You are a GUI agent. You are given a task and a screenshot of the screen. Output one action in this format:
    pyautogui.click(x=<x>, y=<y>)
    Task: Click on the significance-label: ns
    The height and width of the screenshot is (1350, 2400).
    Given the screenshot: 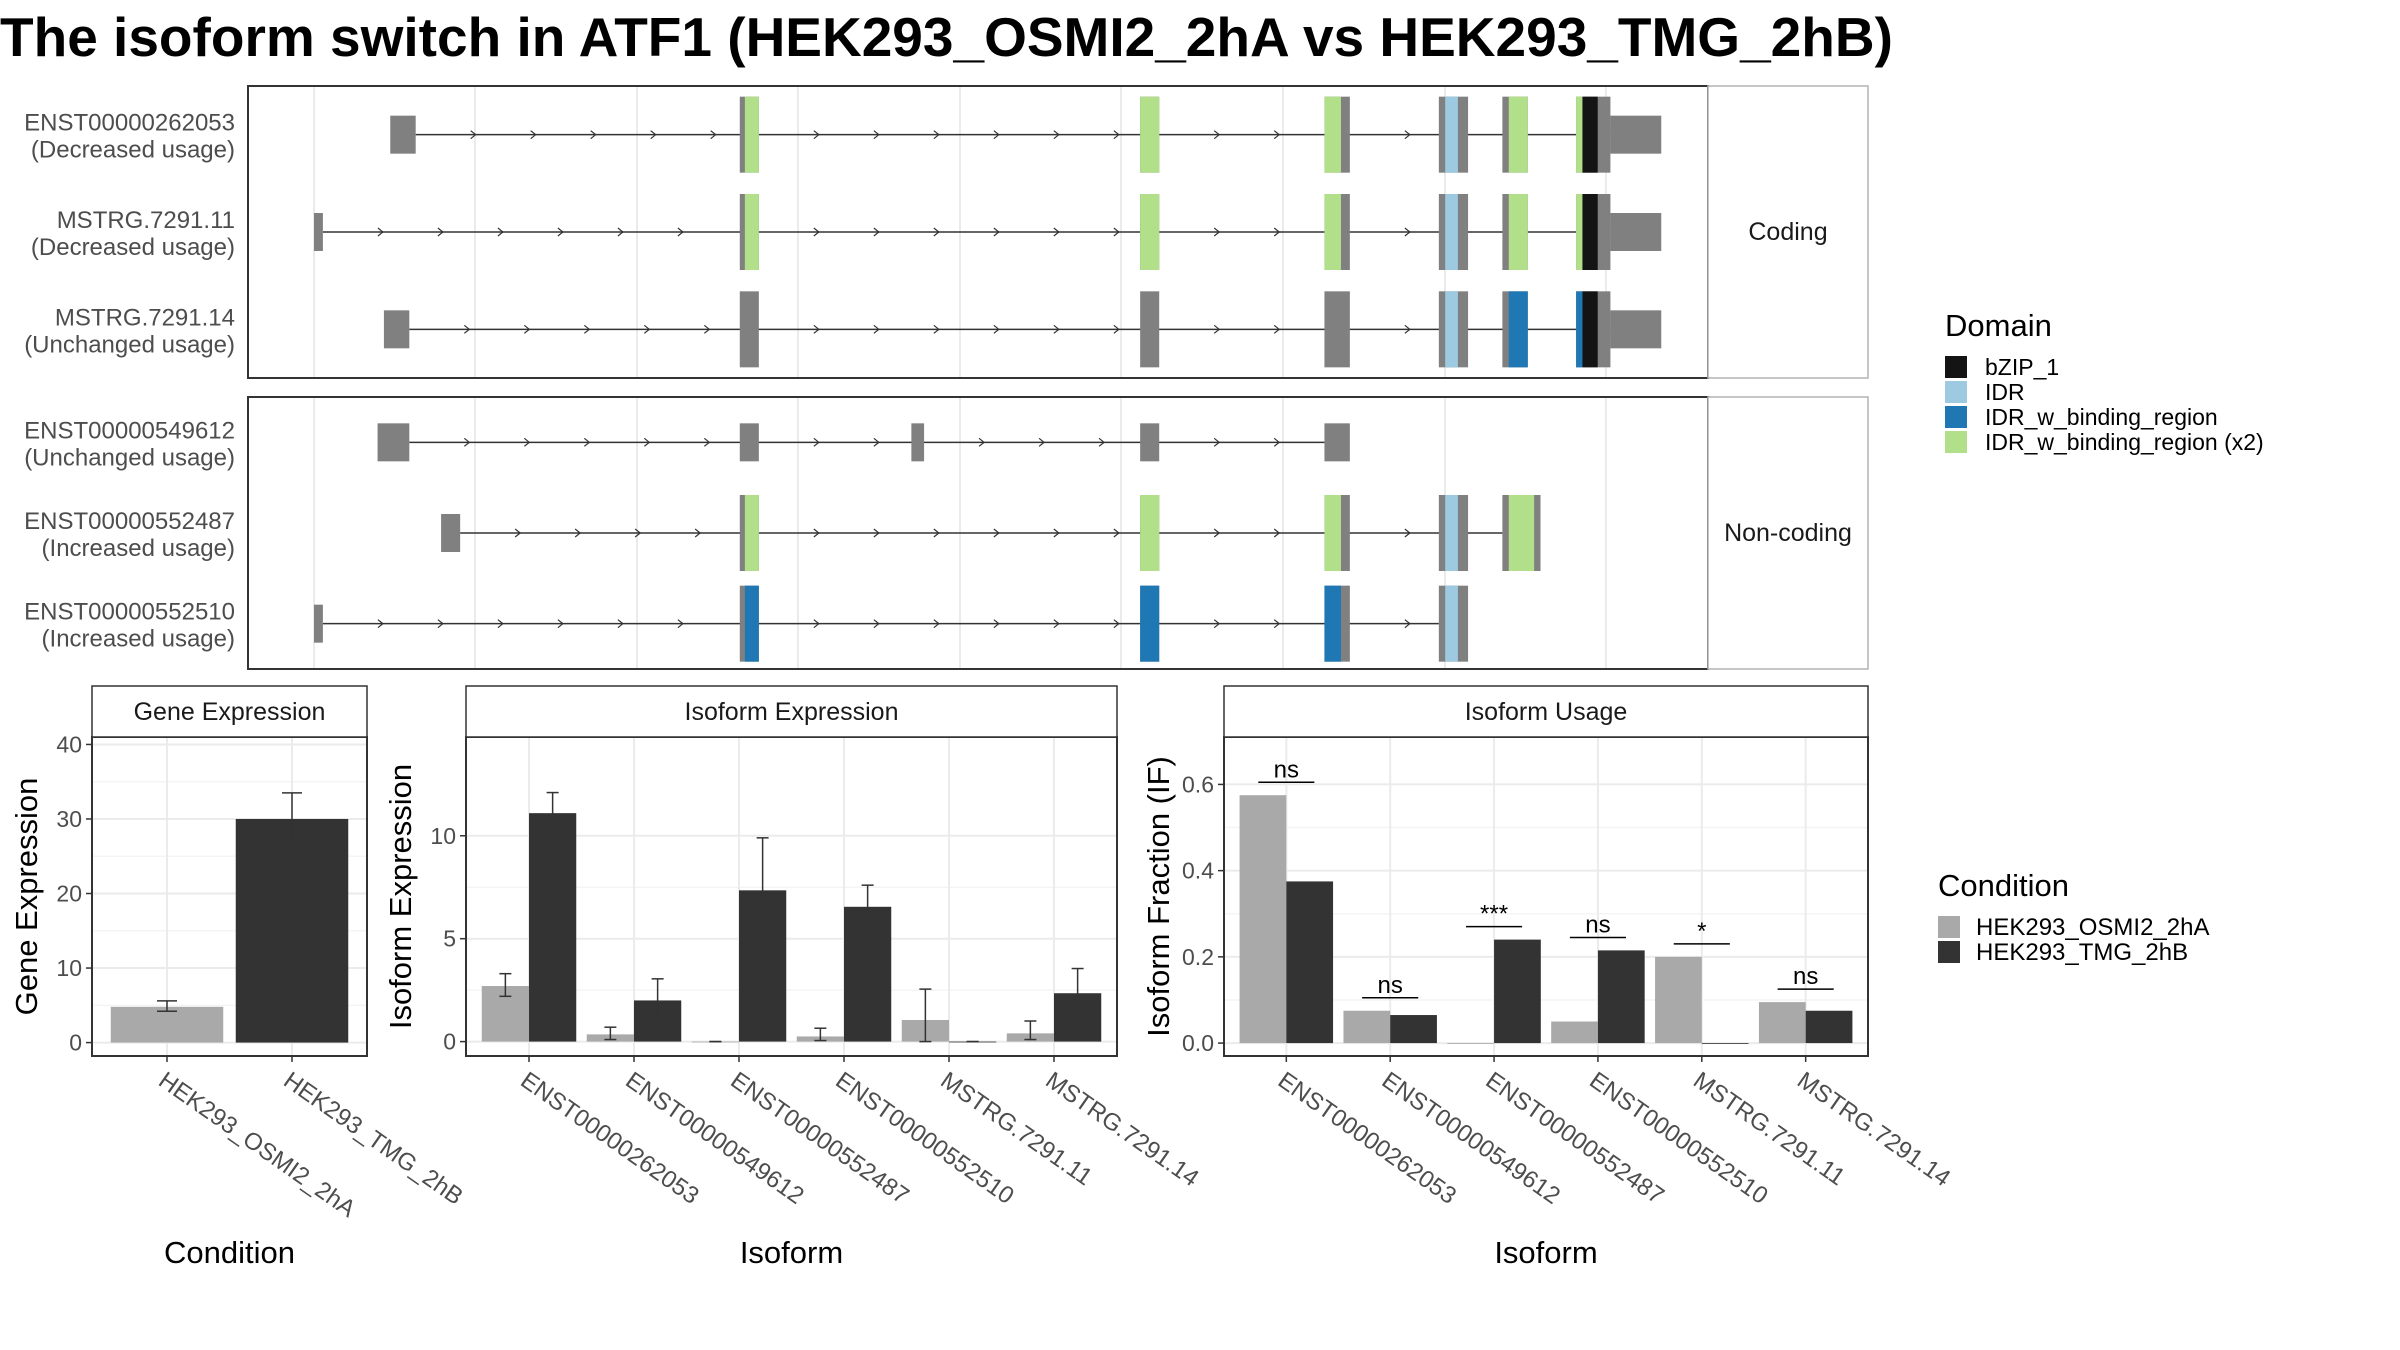 What is the action you would take?
    pyautogui.click(x=1805, y=976)
    